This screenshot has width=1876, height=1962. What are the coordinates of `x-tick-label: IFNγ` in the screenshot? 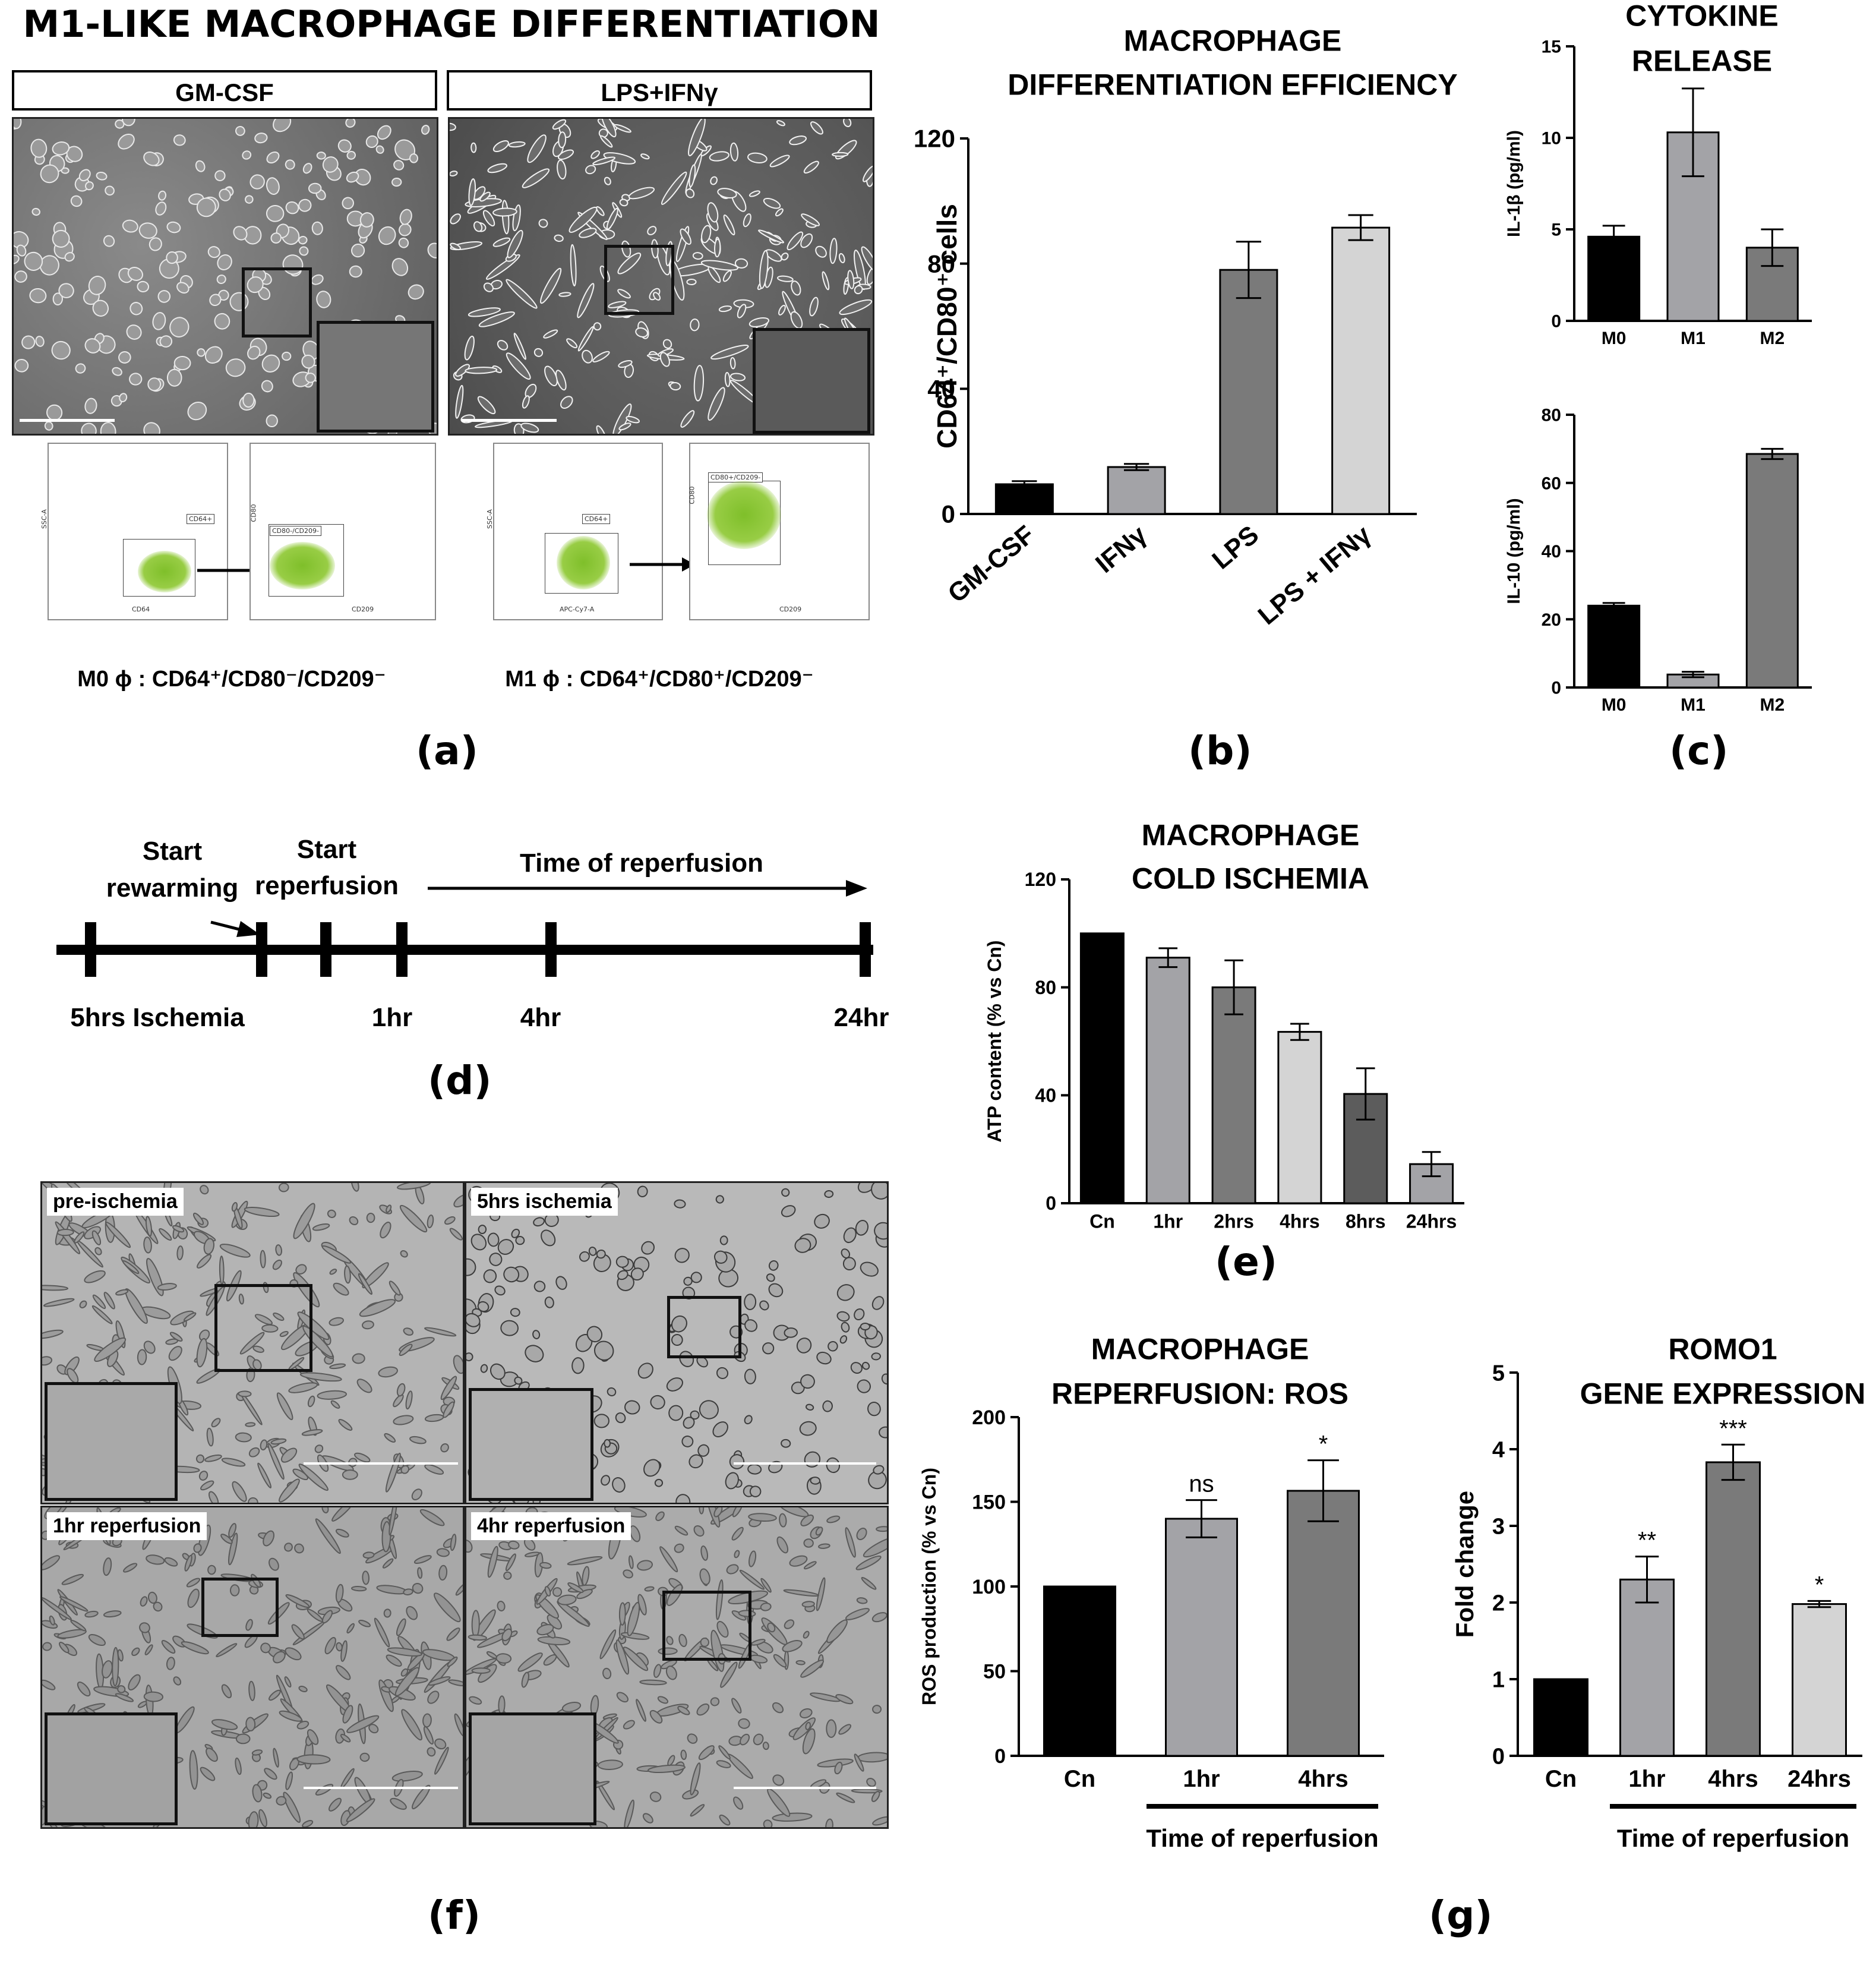 It's located at (1121, 549).